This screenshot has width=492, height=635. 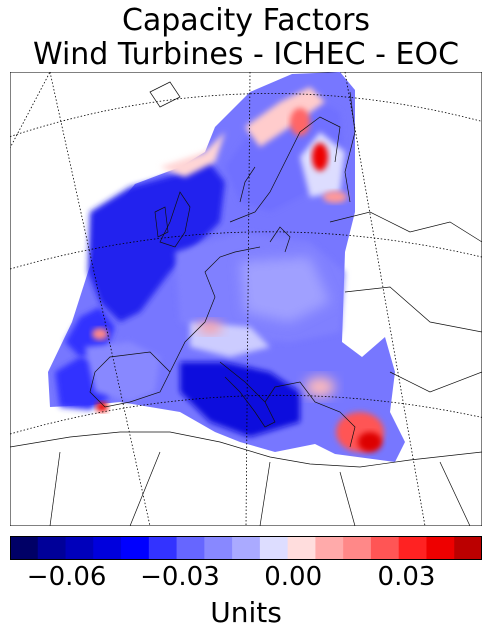 I want to click on hotspot-gibraltar, so click(x=102, y=407).